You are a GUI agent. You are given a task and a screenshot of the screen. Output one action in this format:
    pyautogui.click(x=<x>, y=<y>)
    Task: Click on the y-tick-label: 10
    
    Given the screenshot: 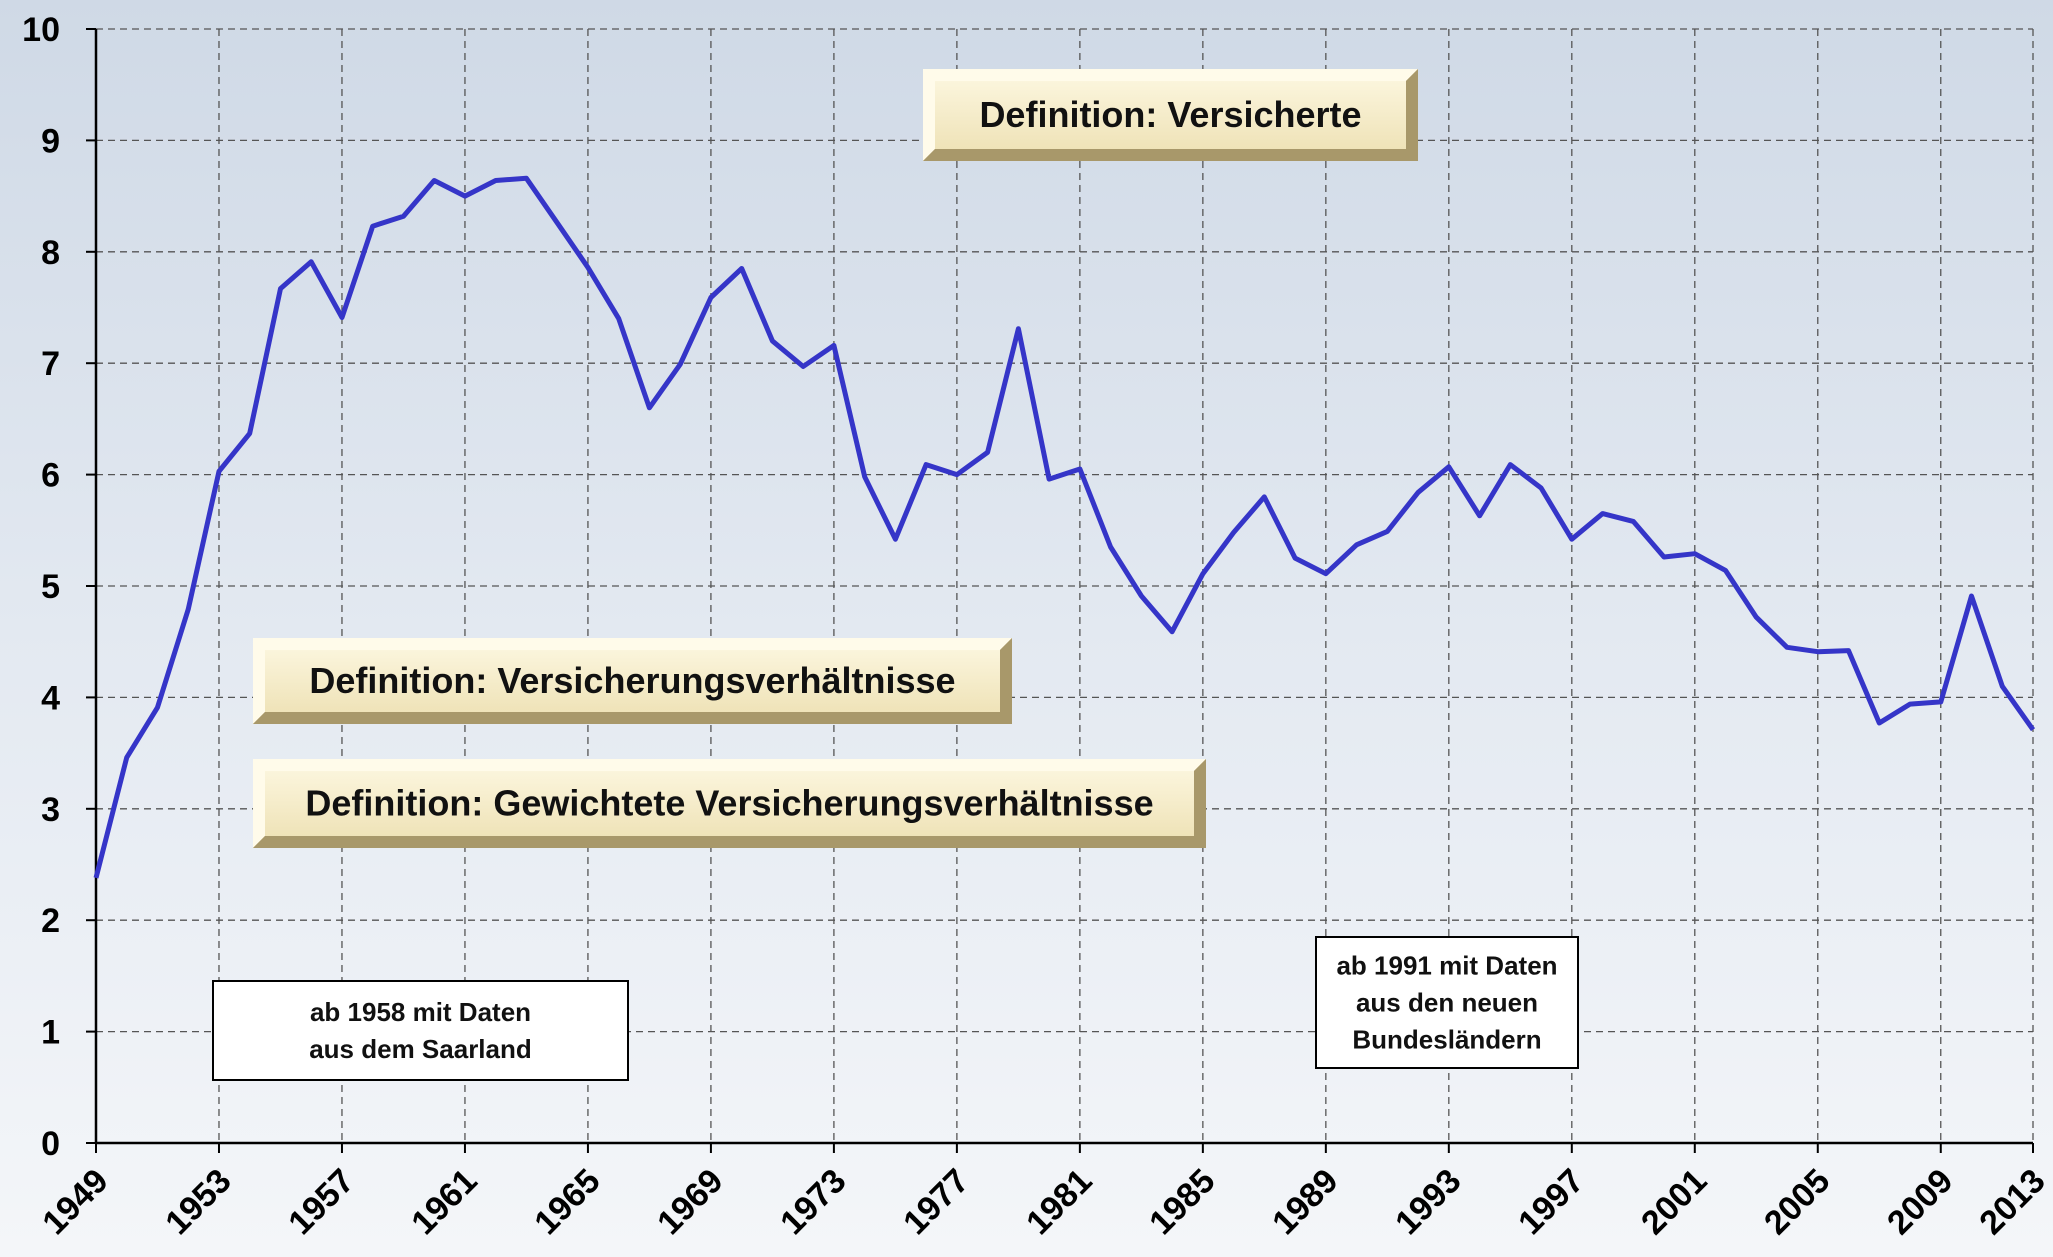 What is the action you would take?
    pyautogui.click(x=41, y=30)
    